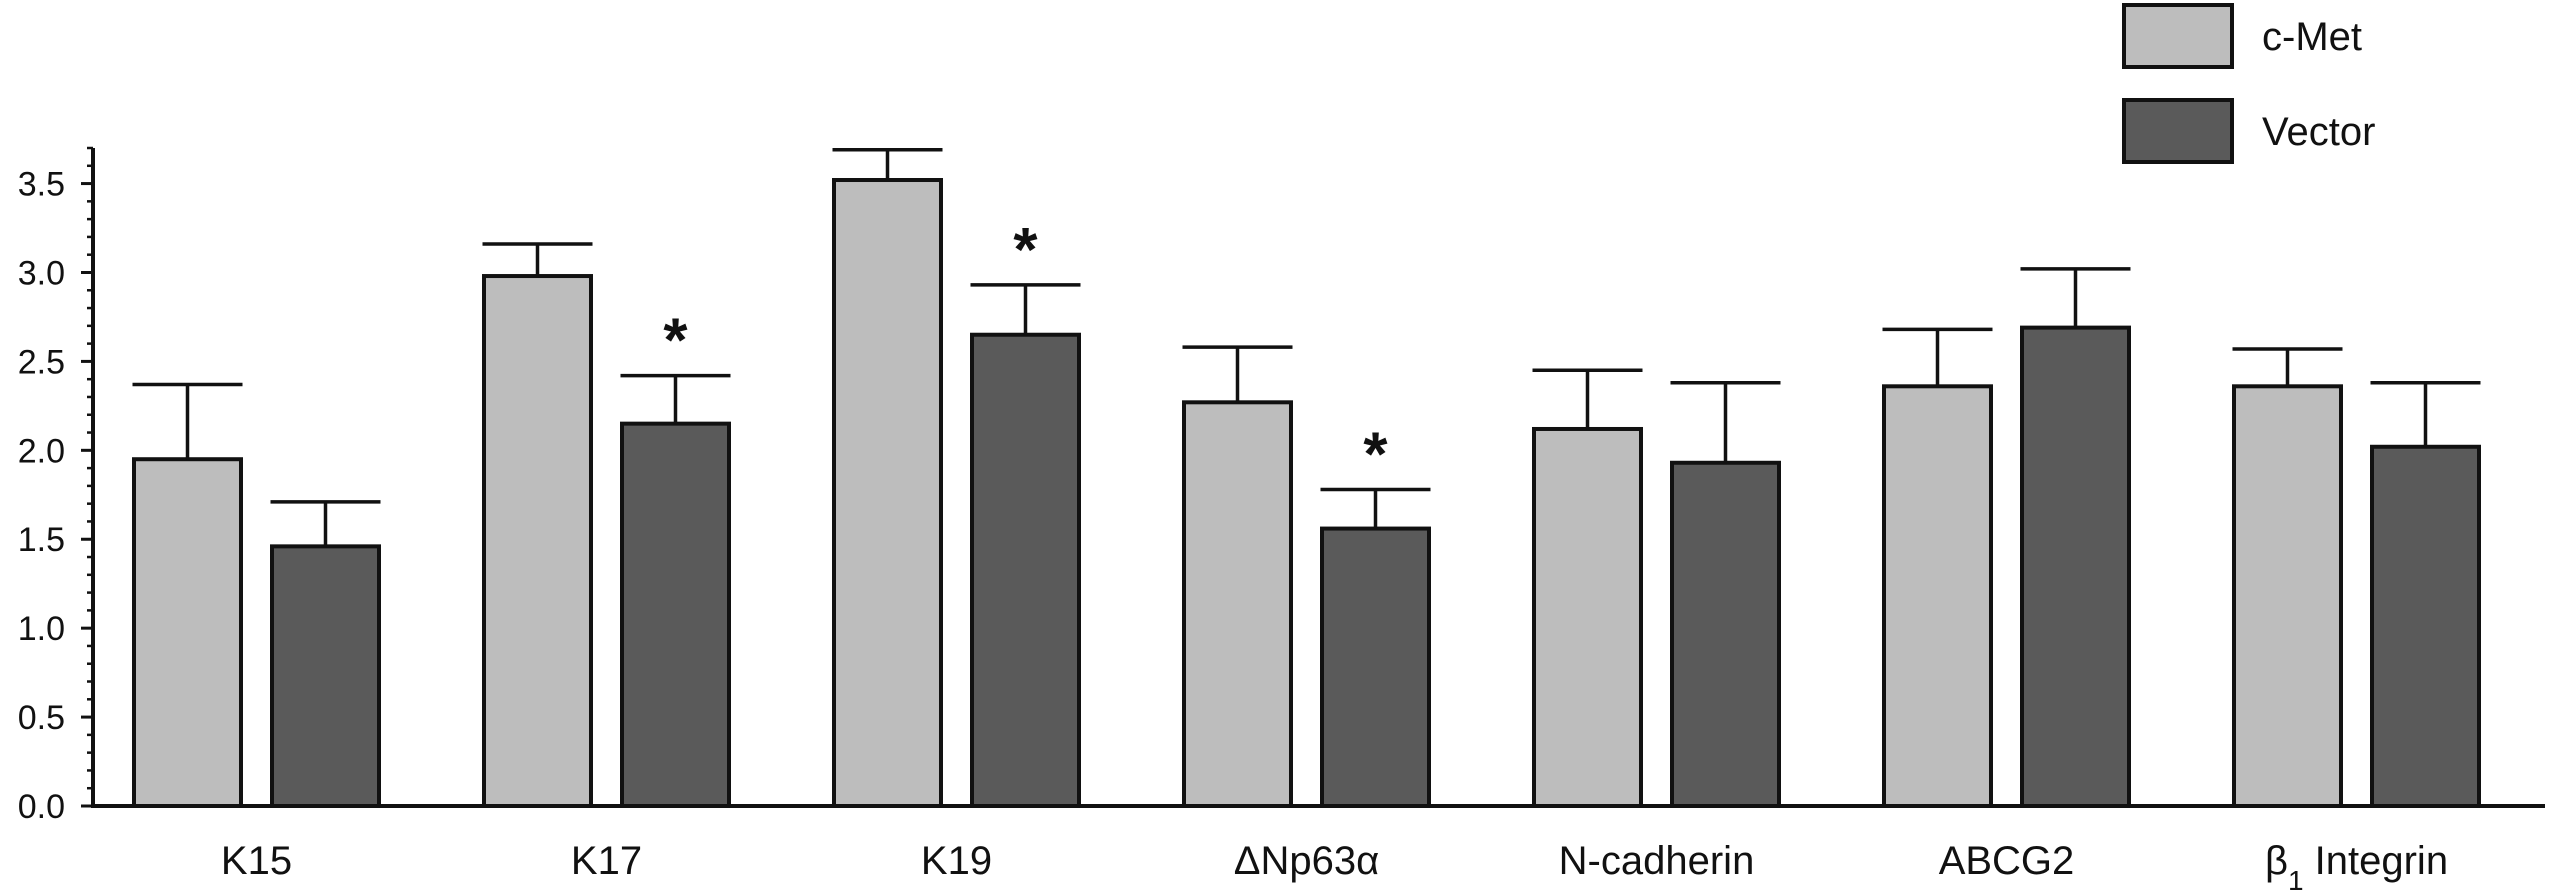 The width and height of the screenshot is (2550, 891). I want to click on y-tick-label: 0.5, so click(41, 718).